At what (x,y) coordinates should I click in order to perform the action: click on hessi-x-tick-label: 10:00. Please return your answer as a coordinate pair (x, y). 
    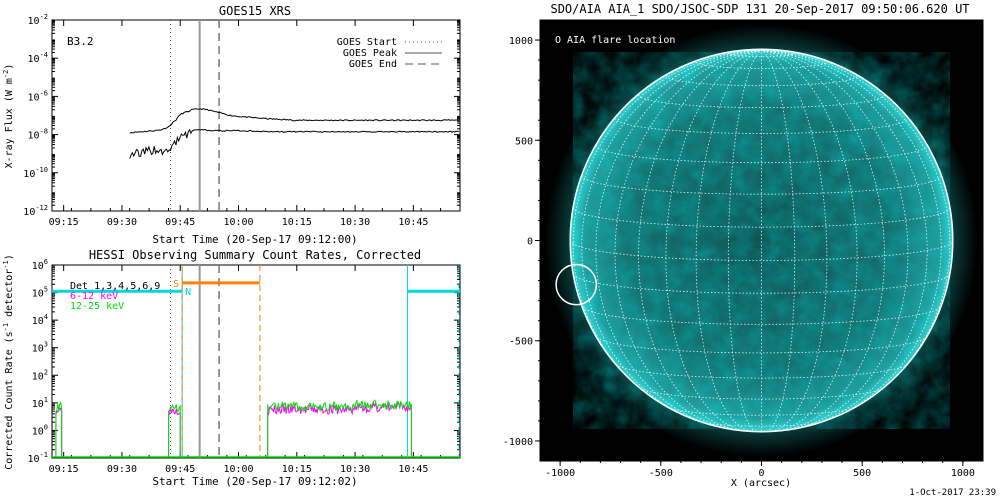
    Looking at the image, I should click on (238, 469).